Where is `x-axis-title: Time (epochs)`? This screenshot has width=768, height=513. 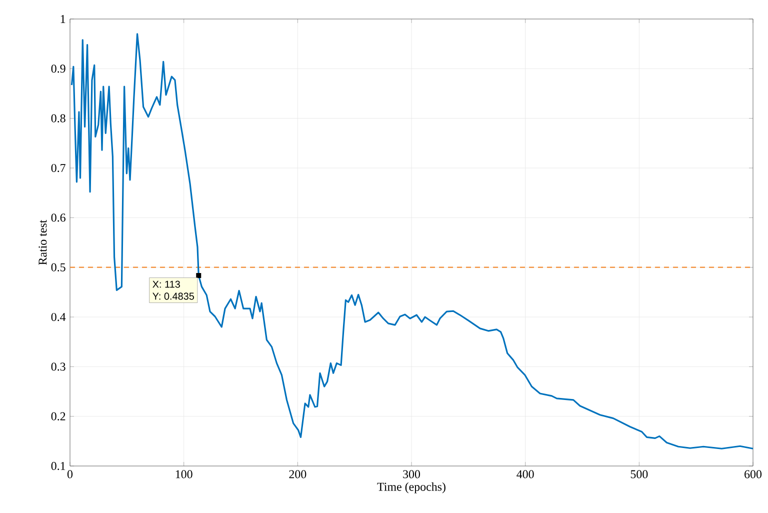
x-axis-title: Time (epochs) is located at coordinates (411, 488).